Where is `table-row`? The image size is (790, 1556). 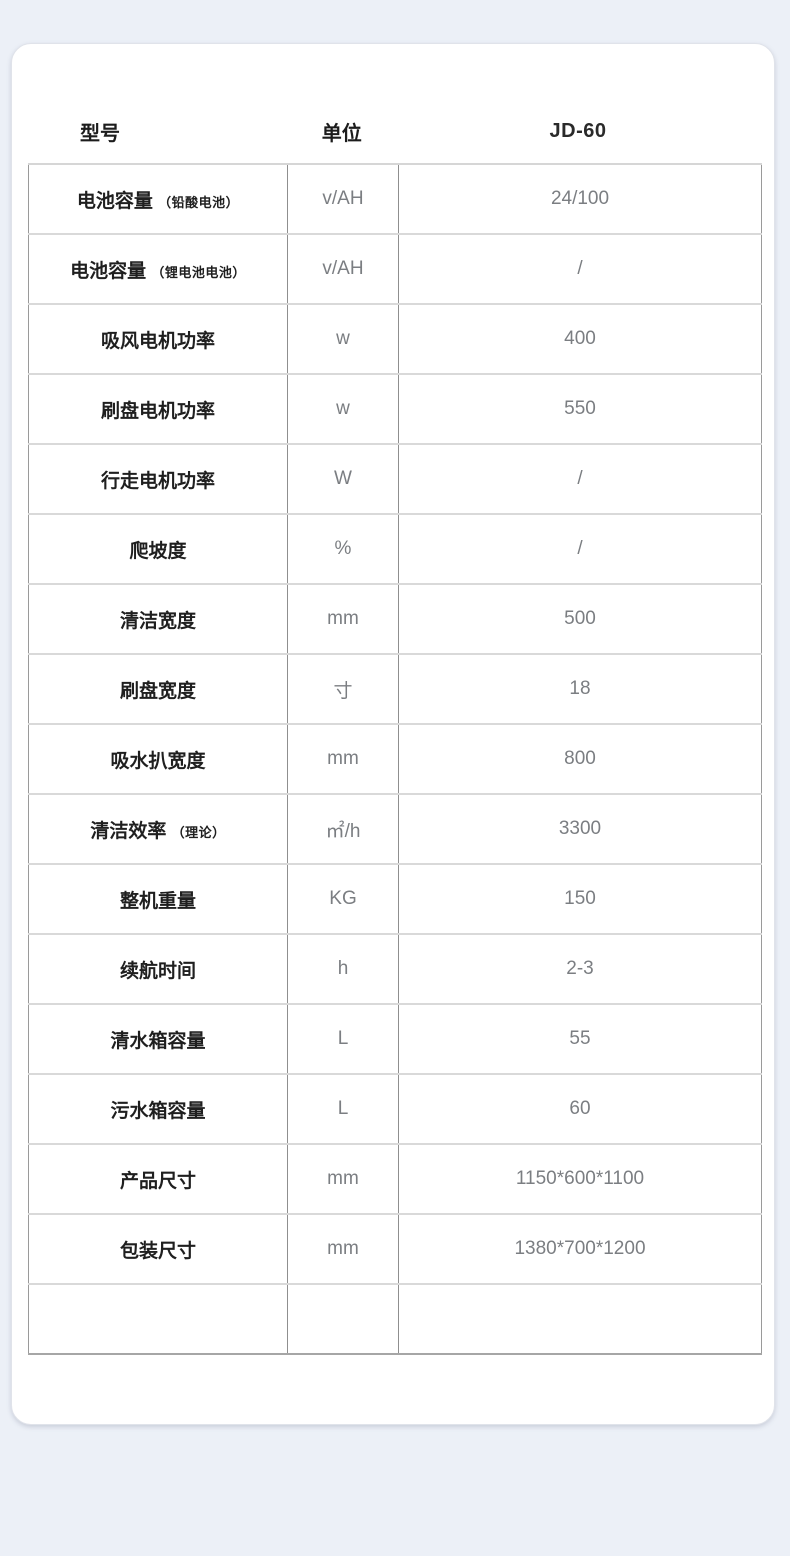
table-row is located at coordinates (395, 1319).